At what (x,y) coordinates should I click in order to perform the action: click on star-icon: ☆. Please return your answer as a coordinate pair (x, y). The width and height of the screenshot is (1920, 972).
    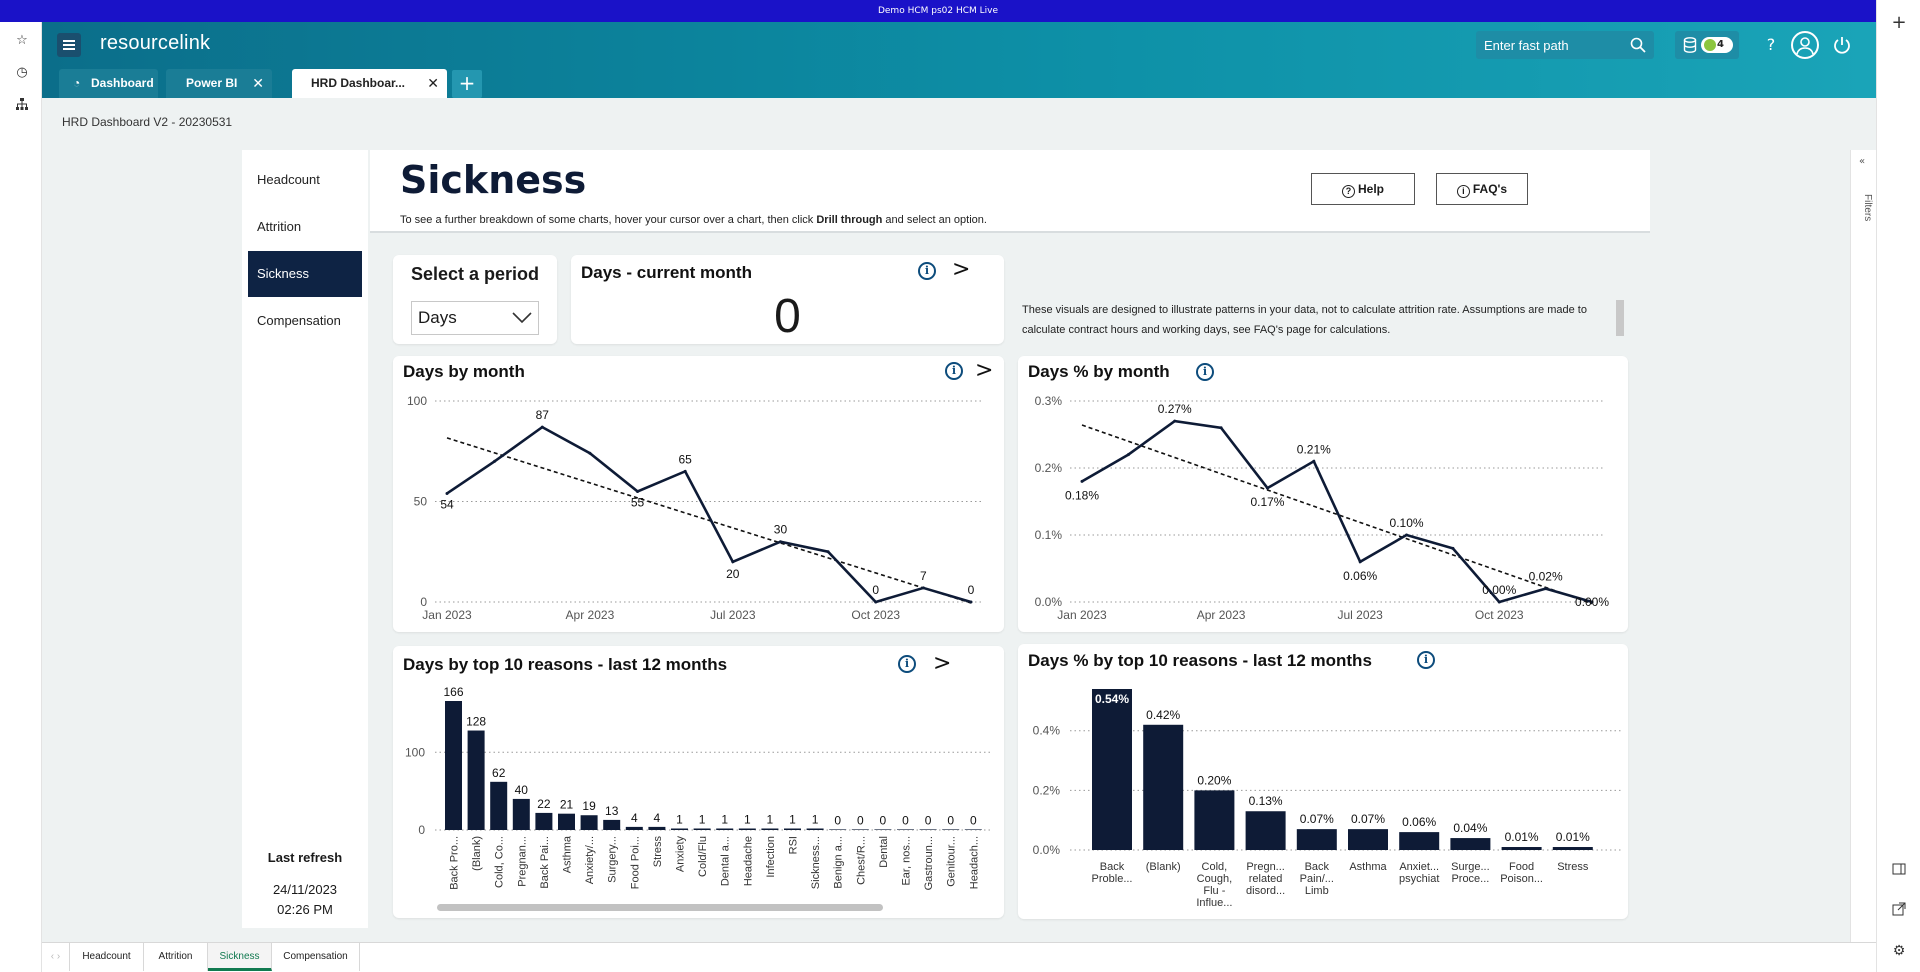
    Looking at the image, I should click on (22, 40).